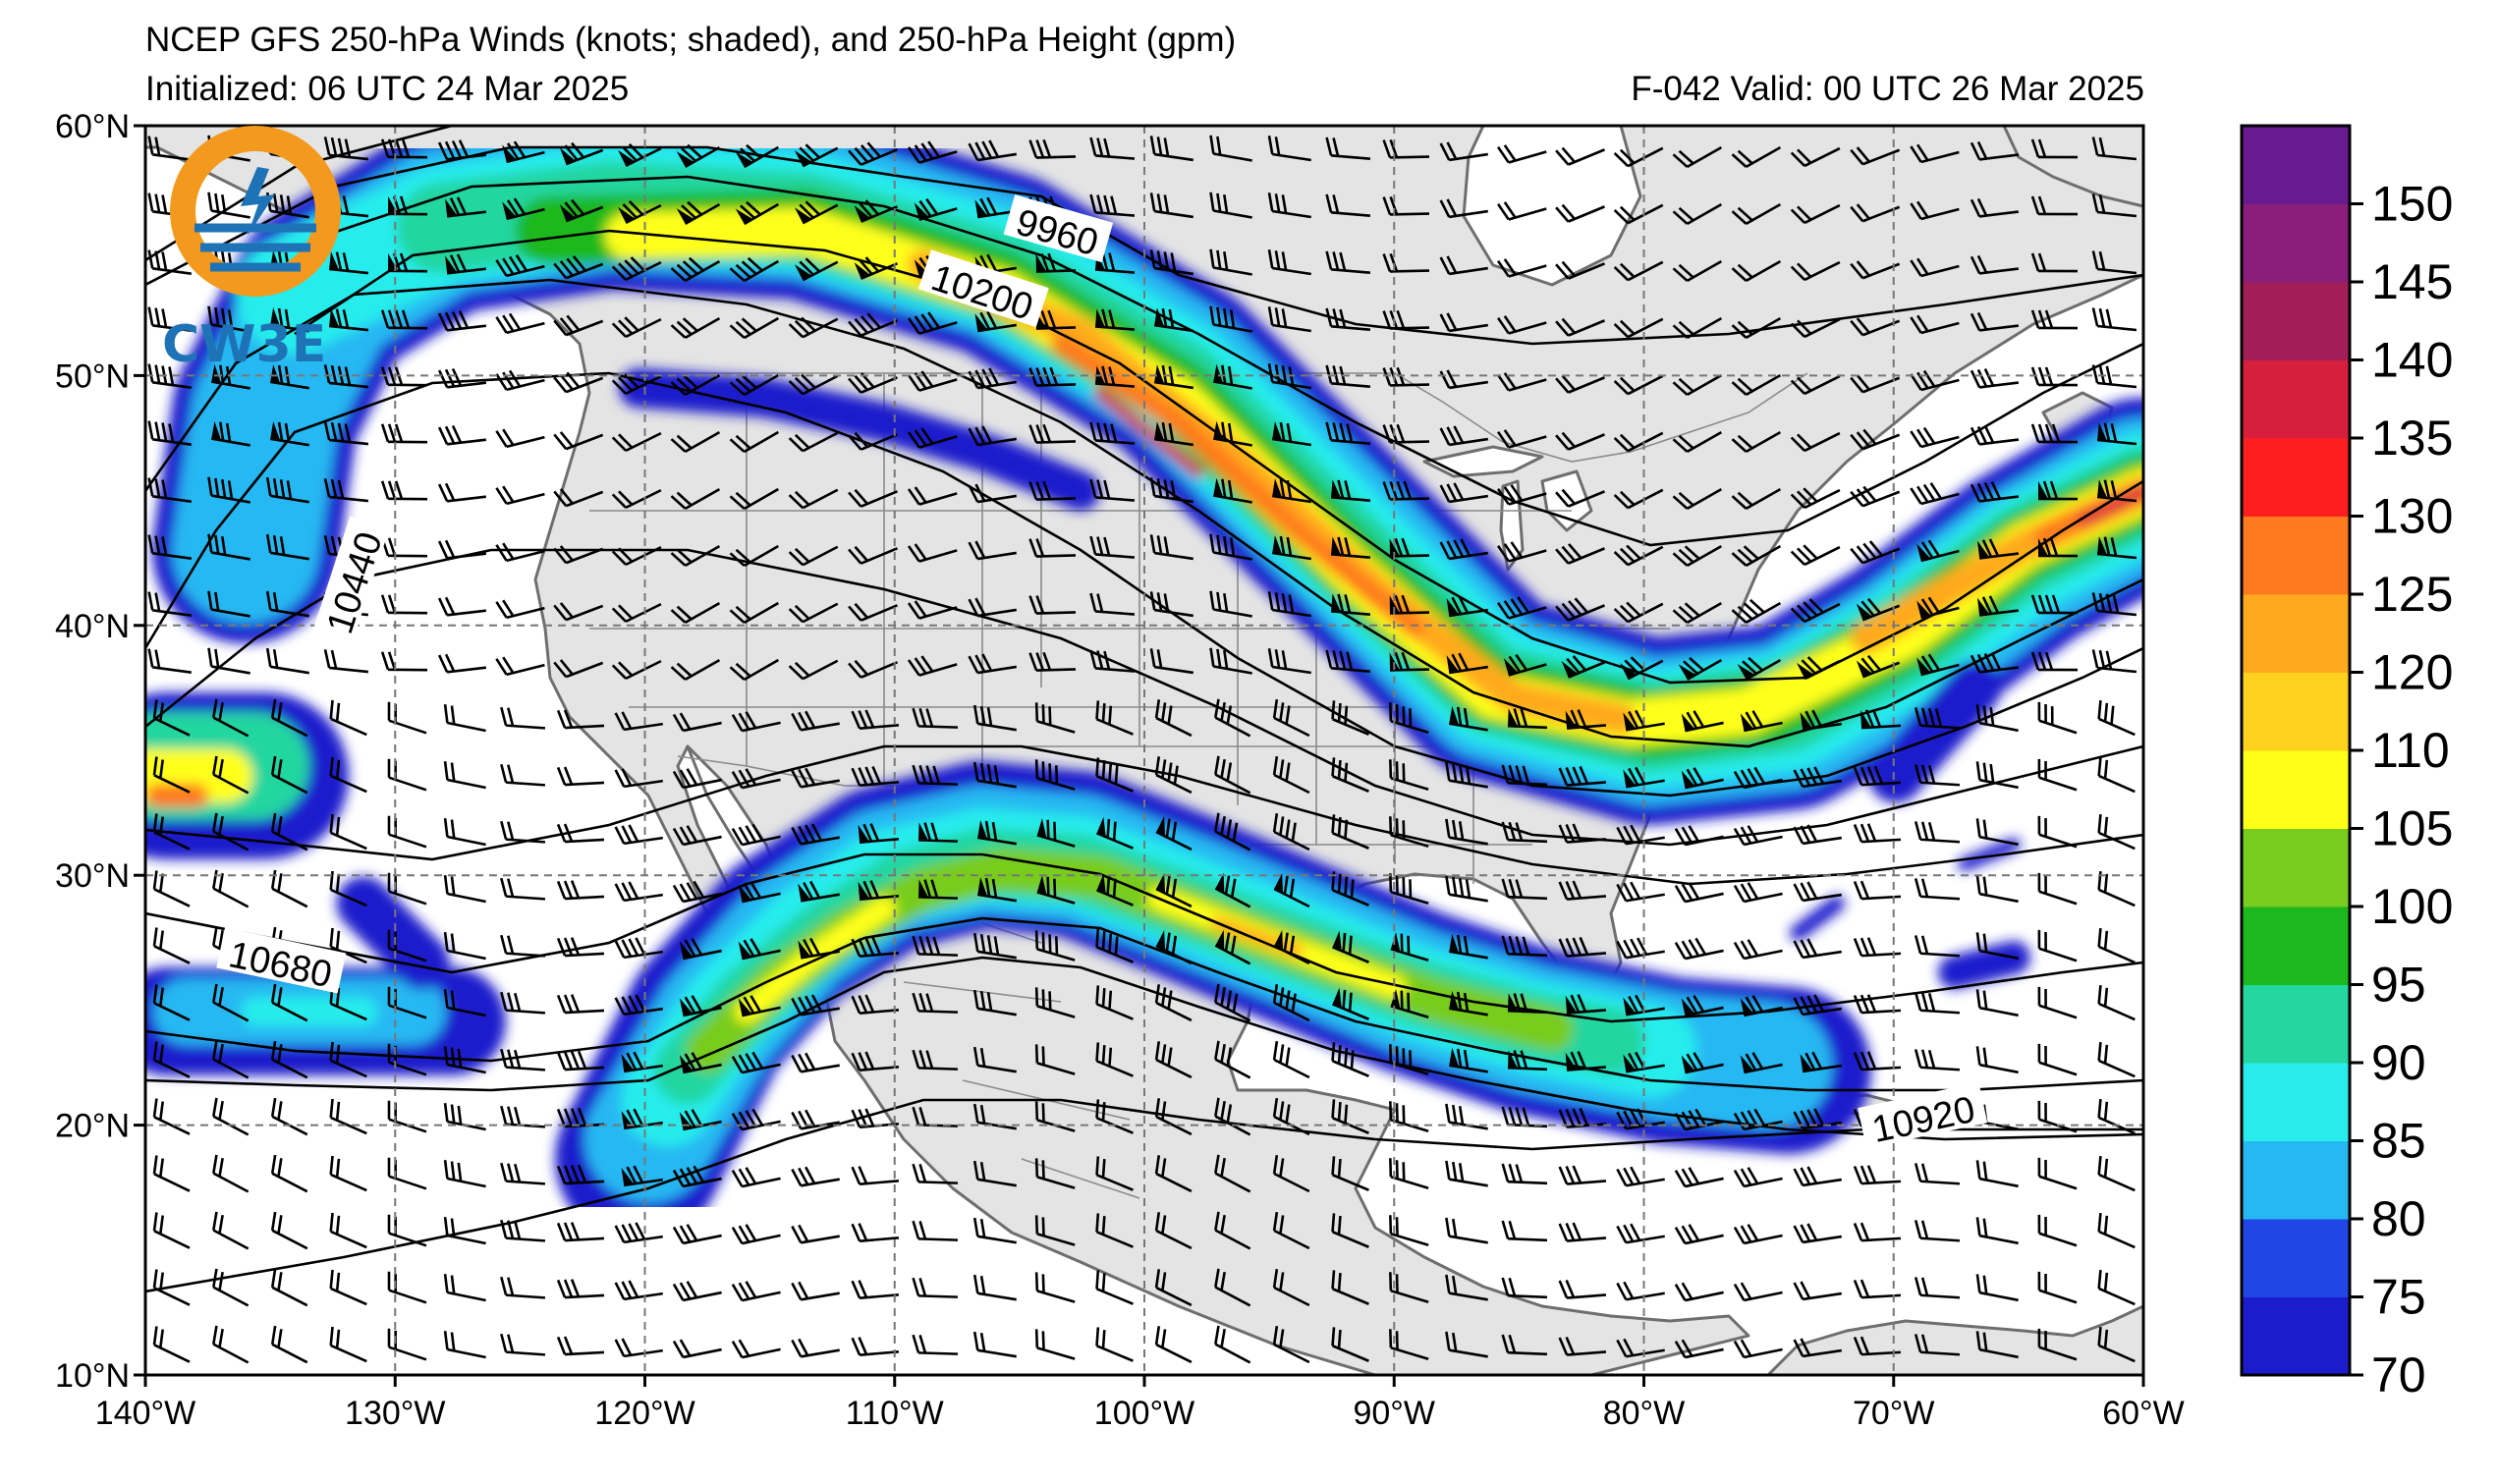 This screenshot has width=2498, height=1484. Describe the element at coordinates (92, 376) in the screenshot. I see `lat-tick-label: 50°N` at that location.